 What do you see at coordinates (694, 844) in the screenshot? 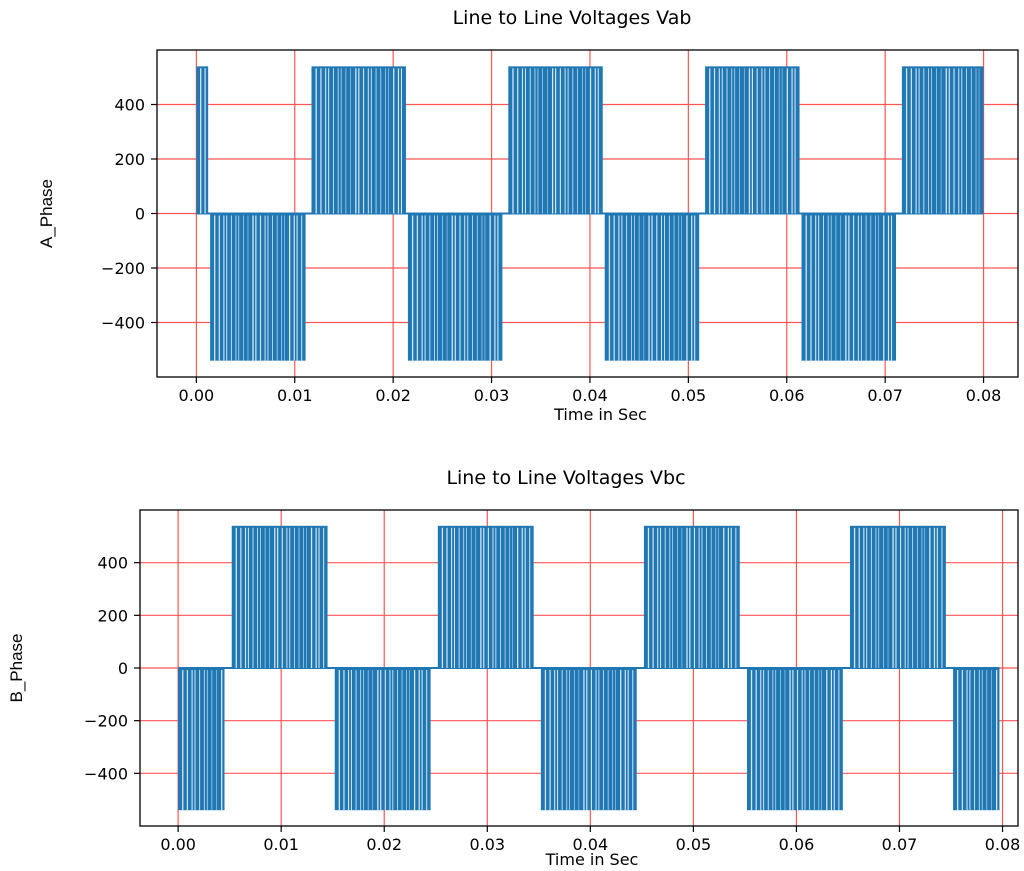
I see `x-tick-label: 0.05` at bounding box center [694, 844].